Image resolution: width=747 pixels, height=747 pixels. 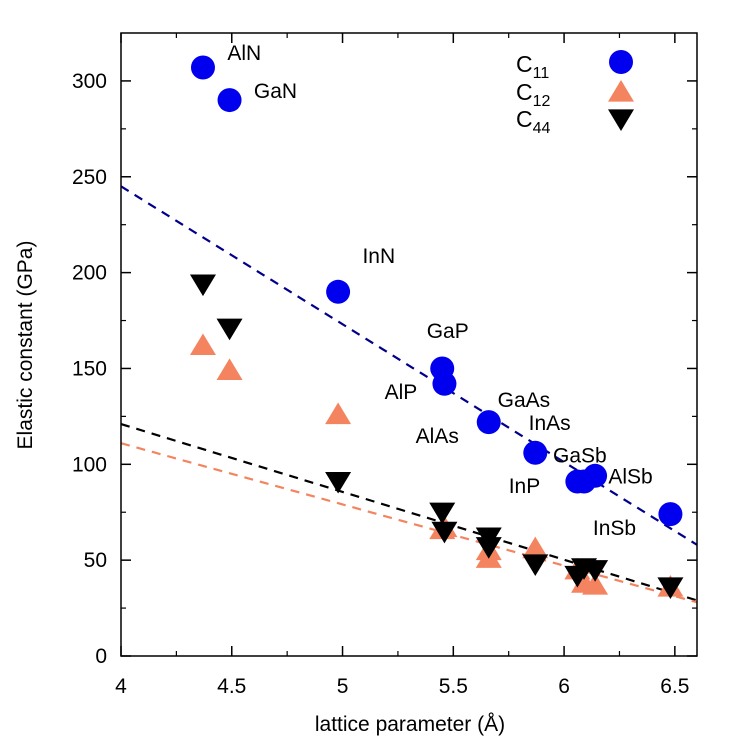 I want to click on legend-label-subscript: 11, so click(x=541, y=73).